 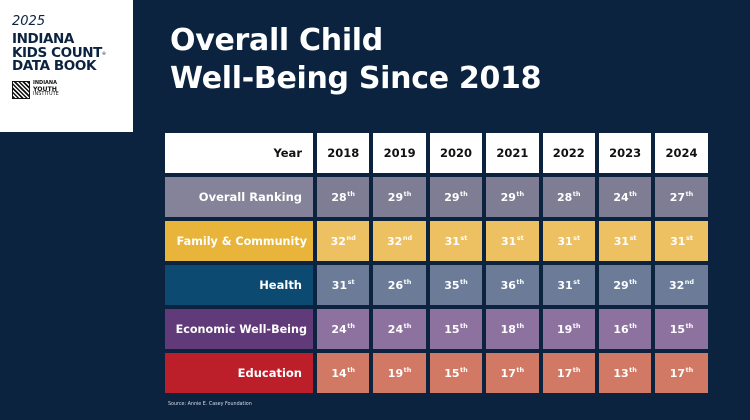 I want to click on logo-title-line: KIDS COUNT®, so click(x=72, y=53).